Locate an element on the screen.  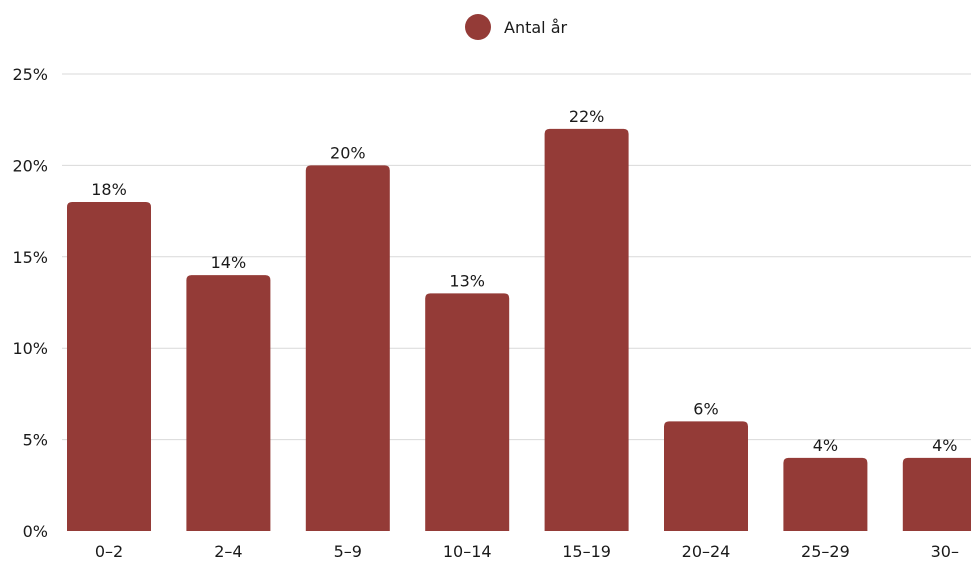
y-tick-label: 25% is located at coordinates (30, 74).